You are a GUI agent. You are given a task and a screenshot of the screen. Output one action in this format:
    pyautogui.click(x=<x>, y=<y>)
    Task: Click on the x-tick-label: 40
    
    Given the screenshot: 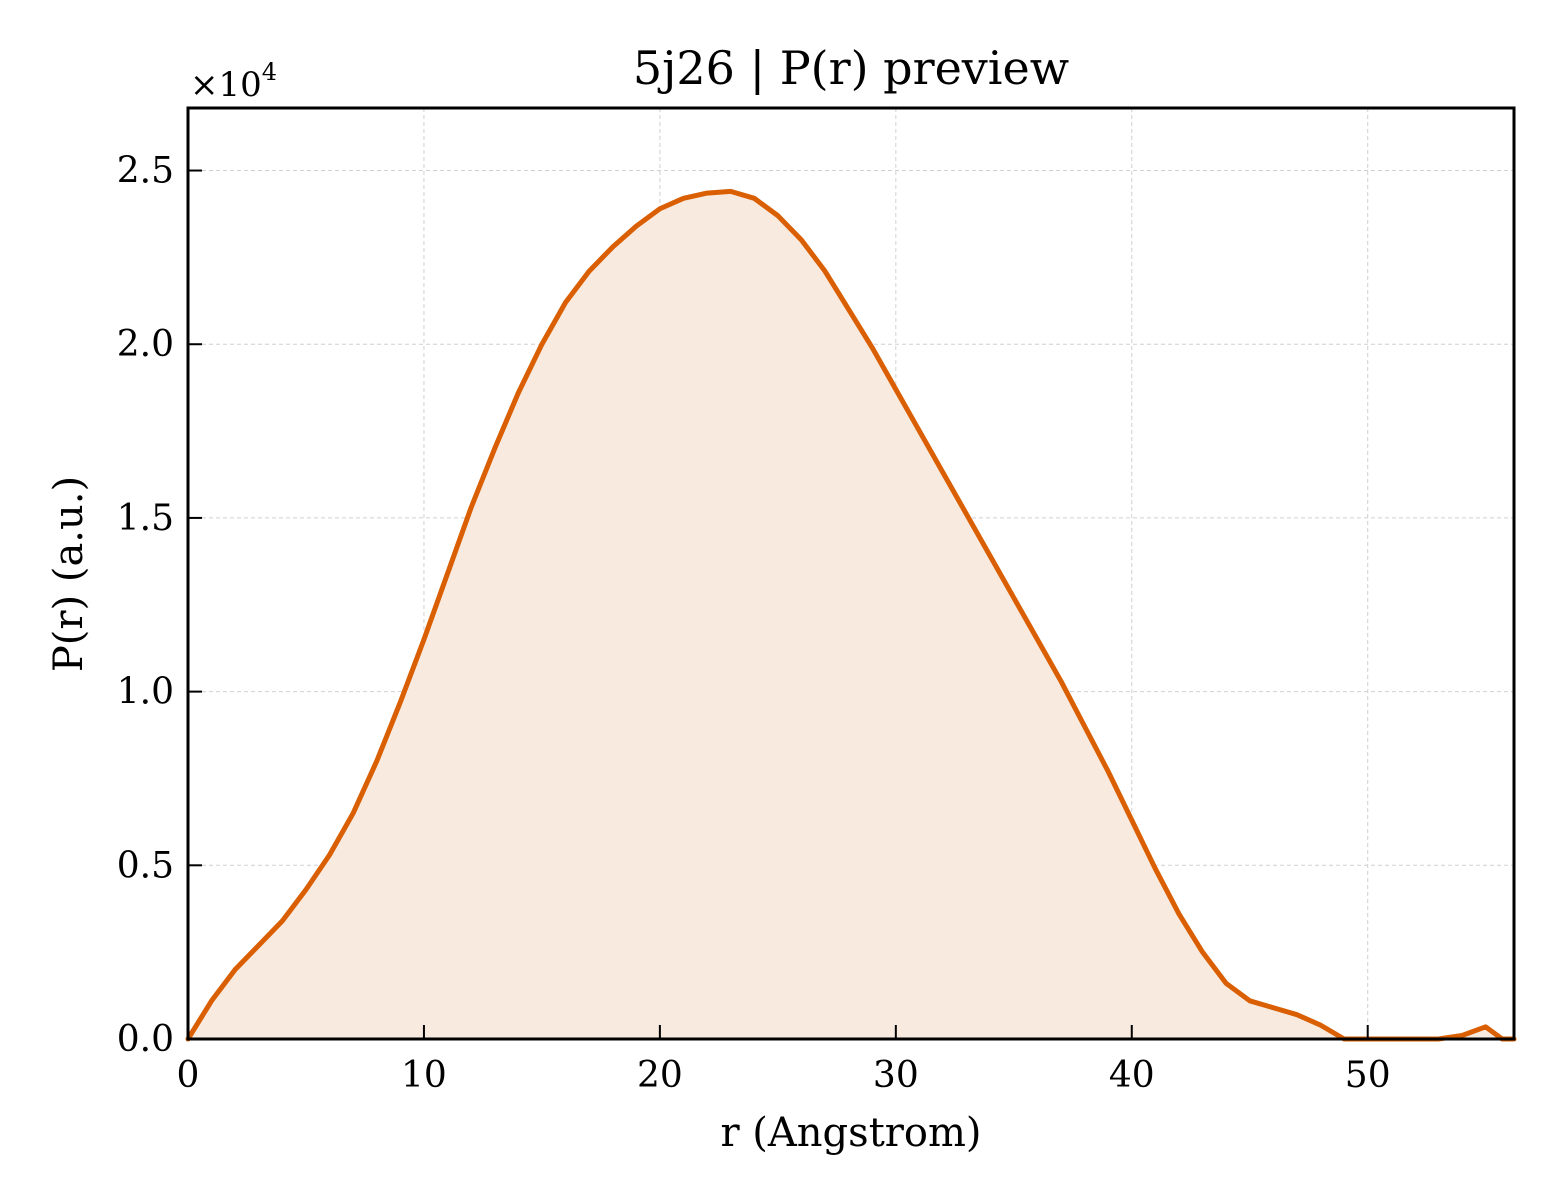 What is the action you would take?
    pyautogui.click(x=1132, y=1075)
    